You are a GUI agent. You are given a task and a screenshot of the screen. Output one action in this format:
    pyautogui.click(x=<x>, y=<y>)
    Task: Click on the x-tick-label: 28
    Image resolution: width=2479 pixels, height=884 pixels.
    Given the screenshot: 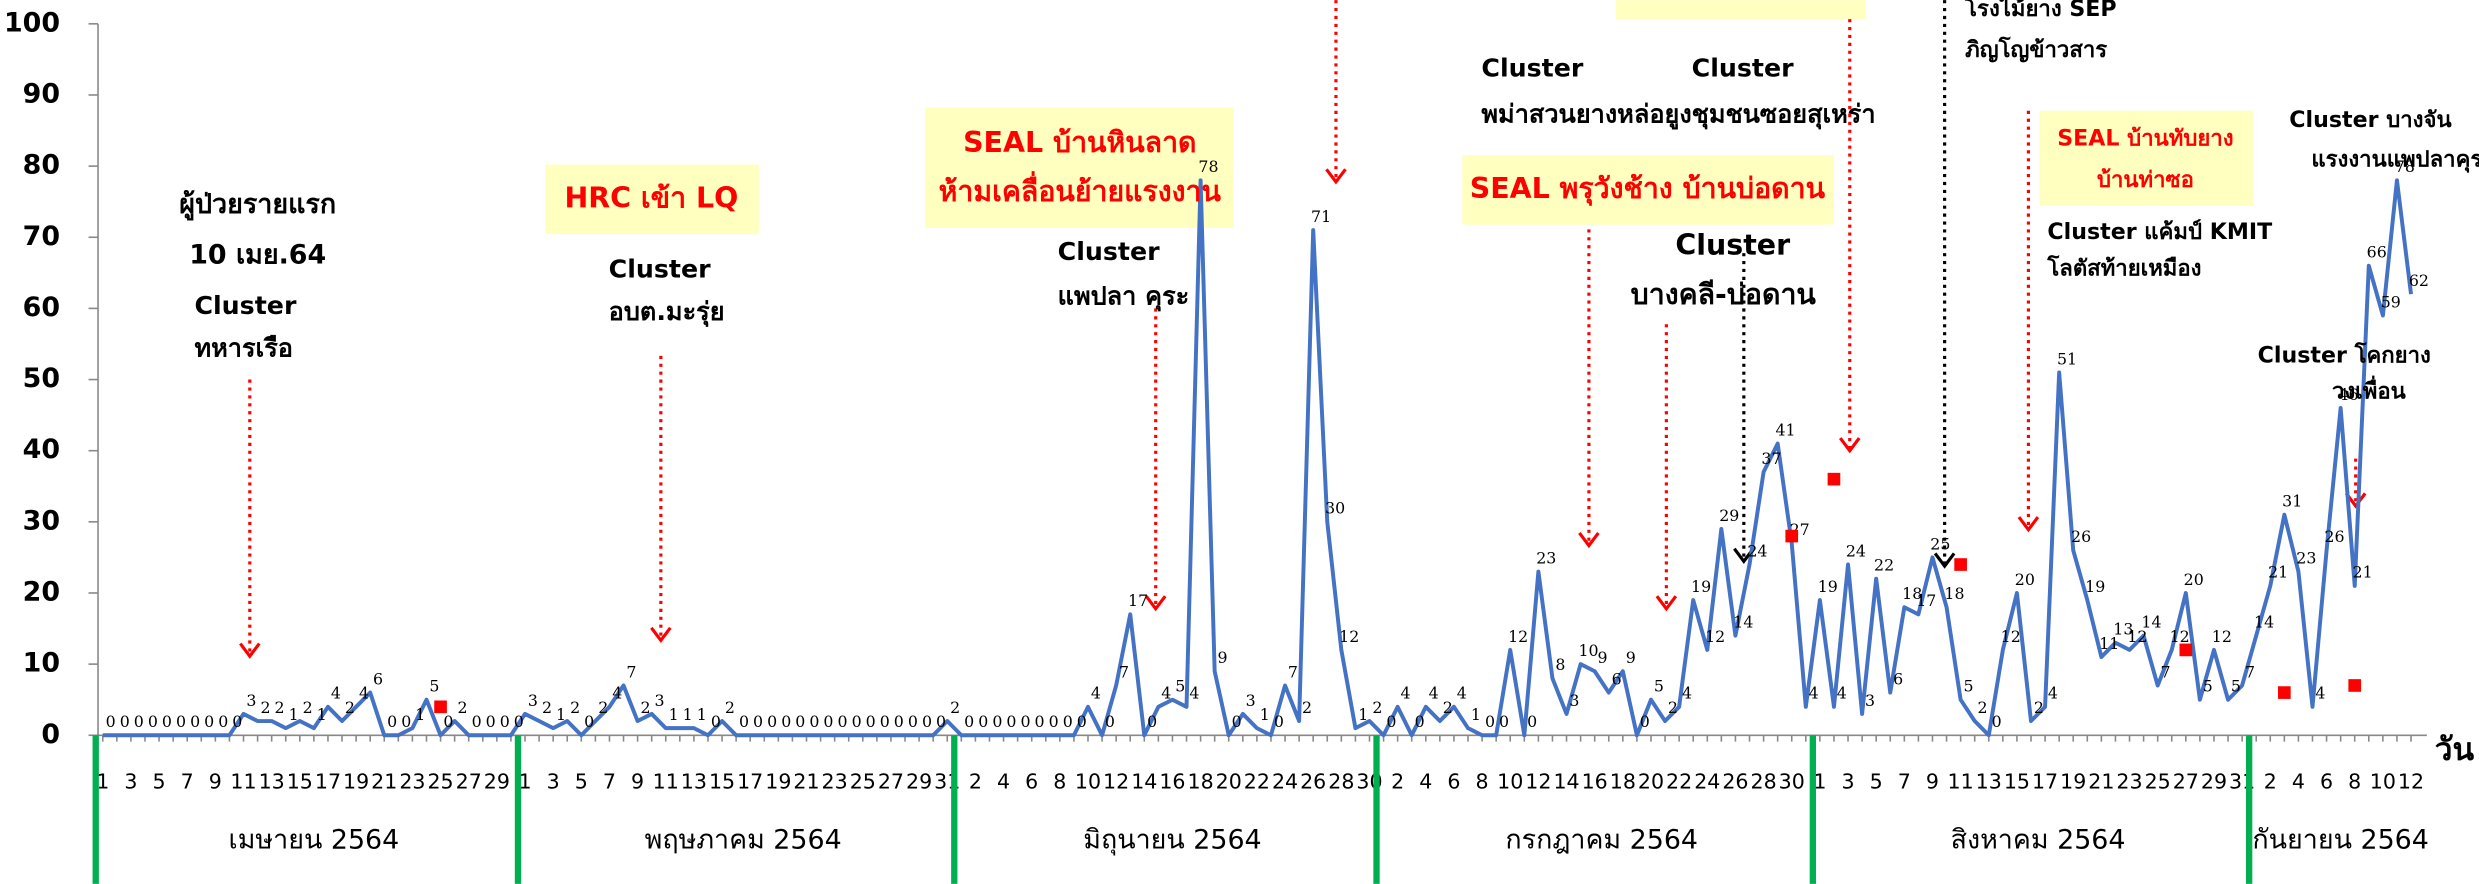 What is the action you would take?
    pyautogui.click(x=1764, y=782)
    